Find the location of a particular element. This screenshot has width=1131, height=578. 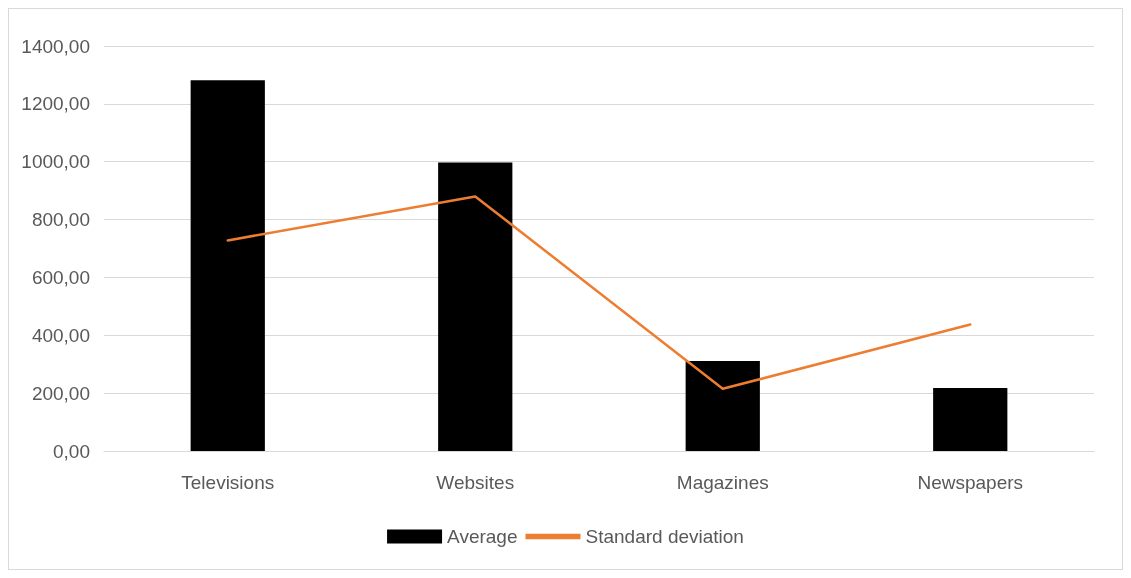

x-tick-label: Newspapers is located at coordinates (970, 482).